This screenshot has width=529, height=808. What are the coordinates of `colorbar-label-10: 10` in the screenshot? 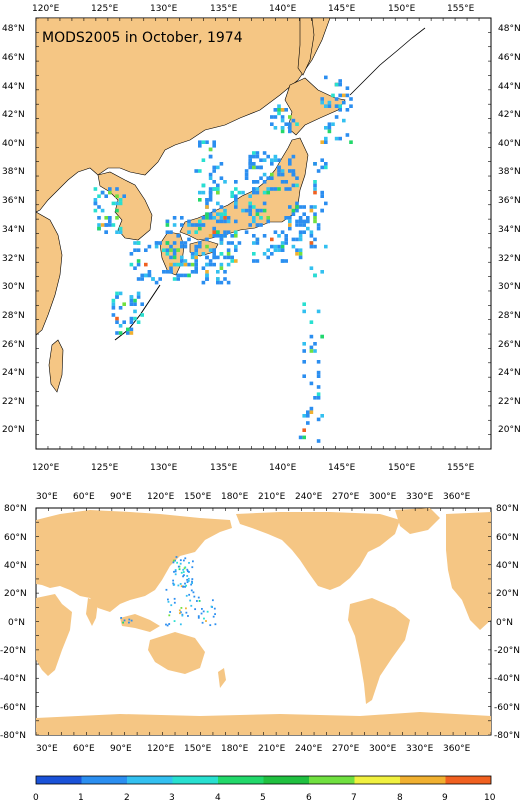 It's located at (490, 798).